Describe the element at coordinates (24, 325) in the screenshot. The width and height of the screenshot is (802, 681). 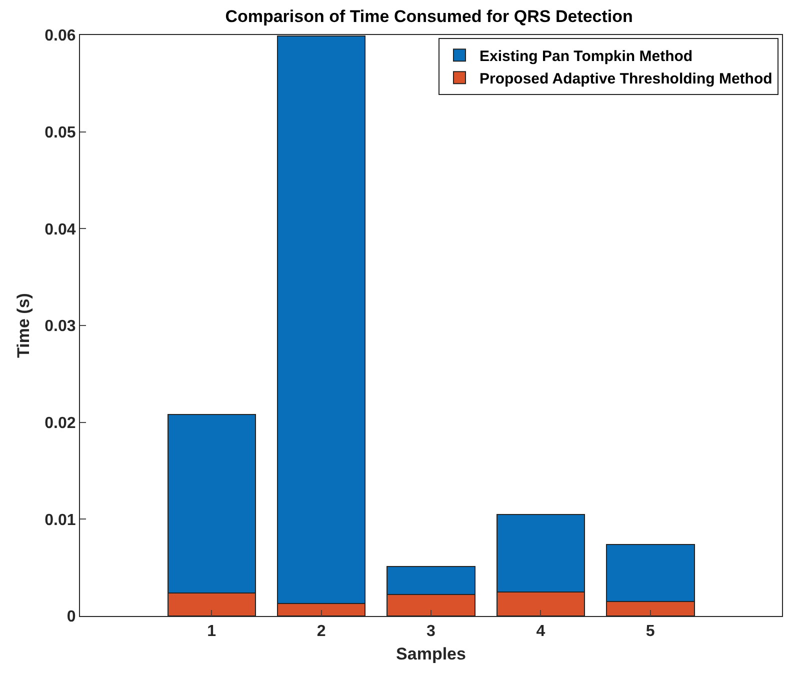
I see `y-axis-title: Time (s)` at that location.